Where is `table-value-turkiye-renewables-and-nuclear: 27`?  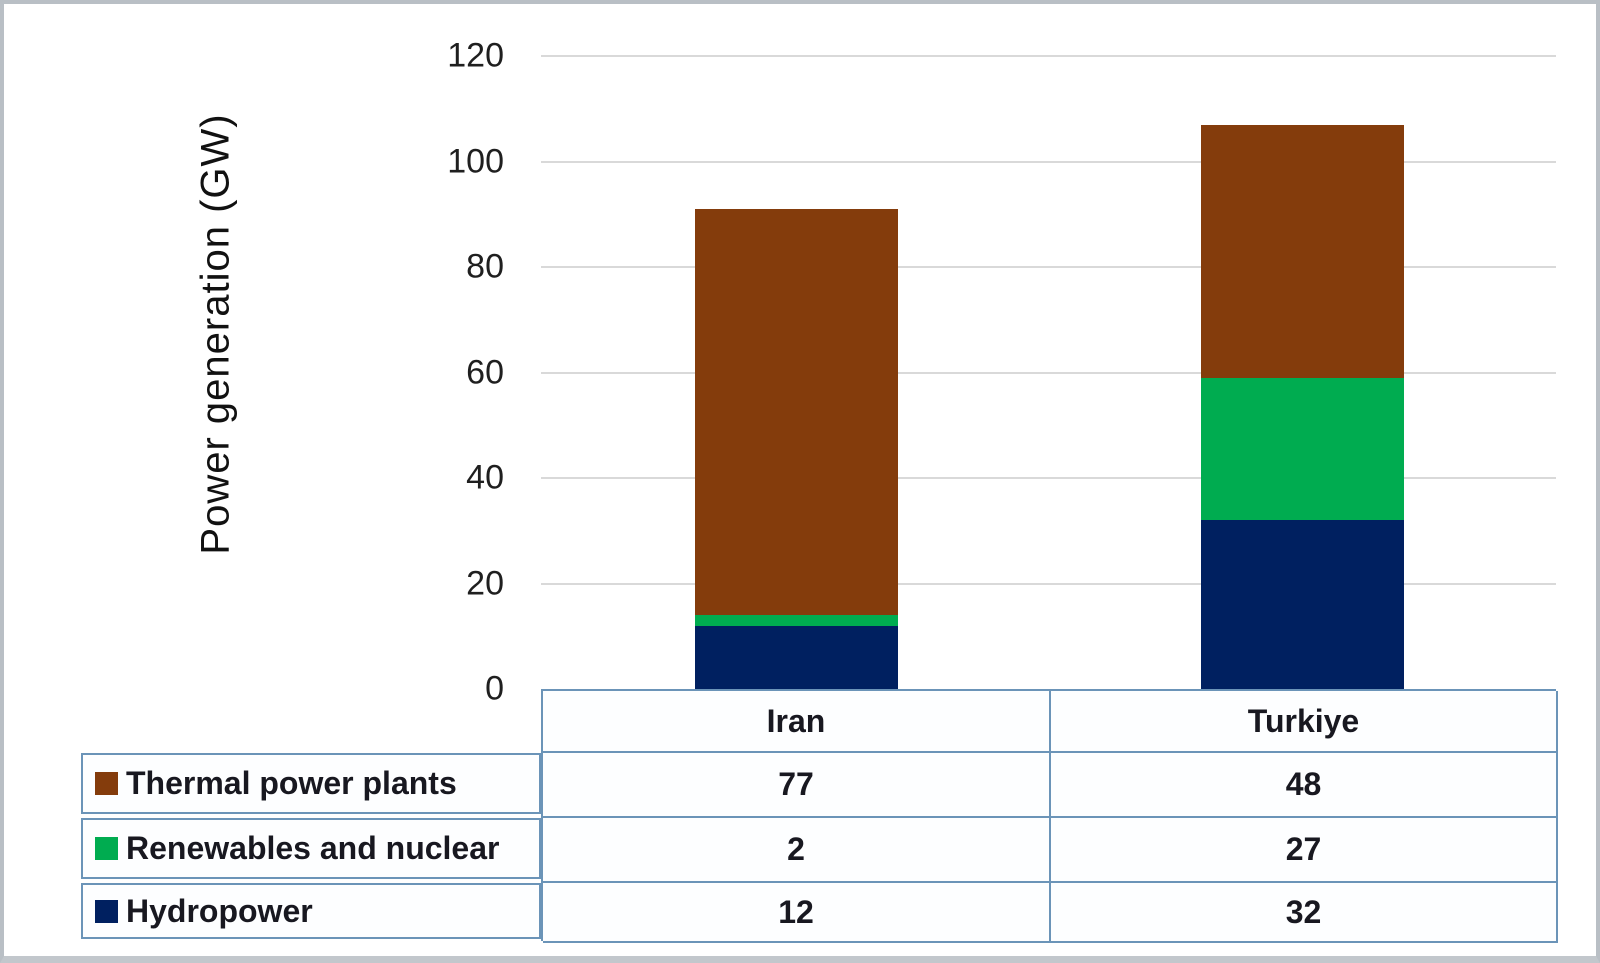 table-value-turkiye-renewables-and-nuclear: 27 is located at coordinates (1304, 850).